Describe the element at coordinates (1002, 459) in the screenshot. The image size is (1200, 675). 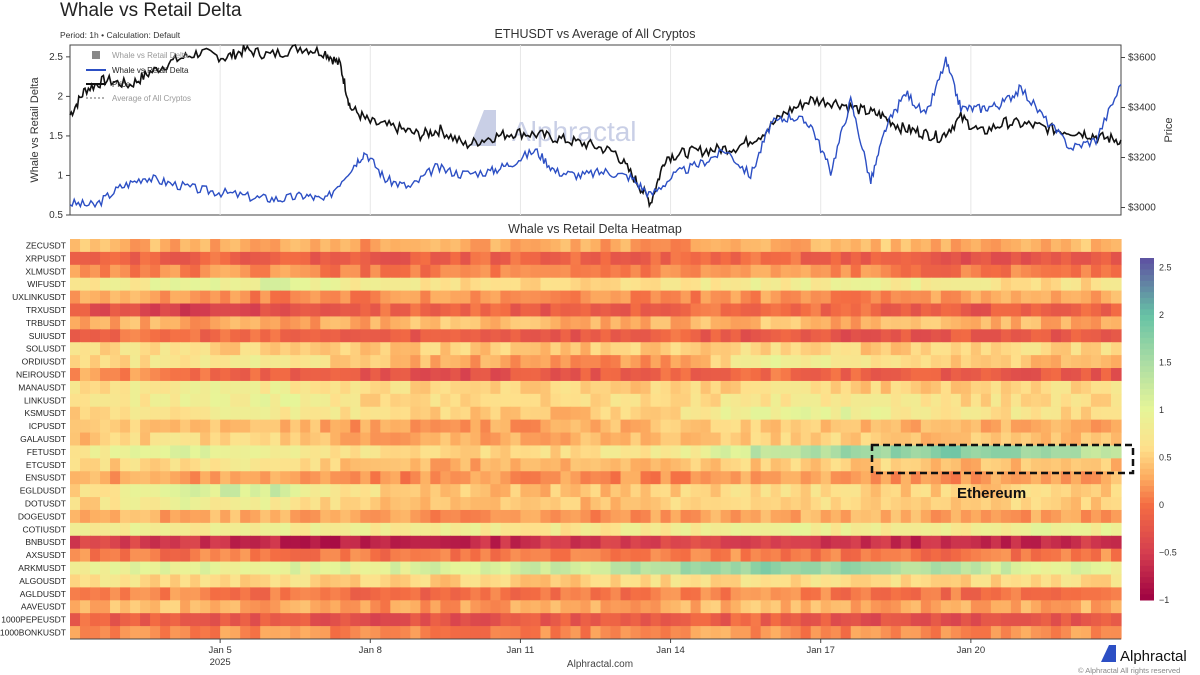
I see `ethereum-highlight-box` at that location.